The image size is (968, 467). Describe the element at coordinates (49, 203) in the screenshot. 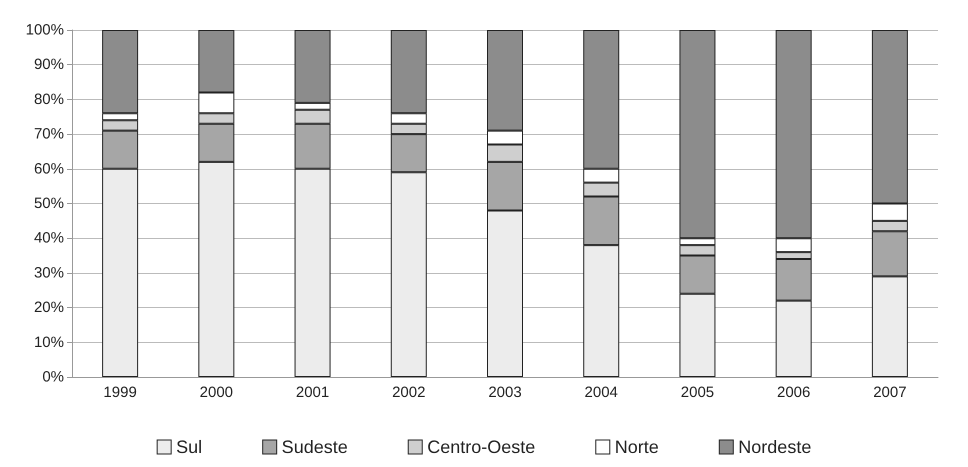

I see `y-tick-label: 50%` at that location.